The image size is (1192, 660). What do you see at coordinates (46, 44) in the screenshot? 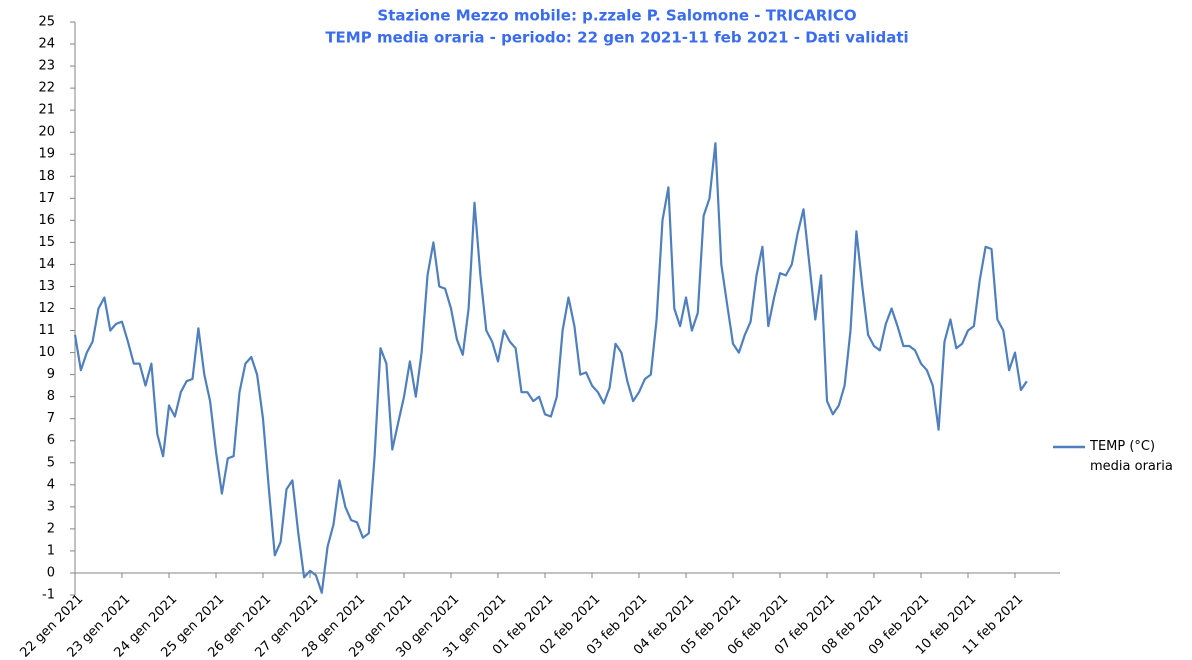
I see `y-tick-label: 24` at bounding box center [46, 44].